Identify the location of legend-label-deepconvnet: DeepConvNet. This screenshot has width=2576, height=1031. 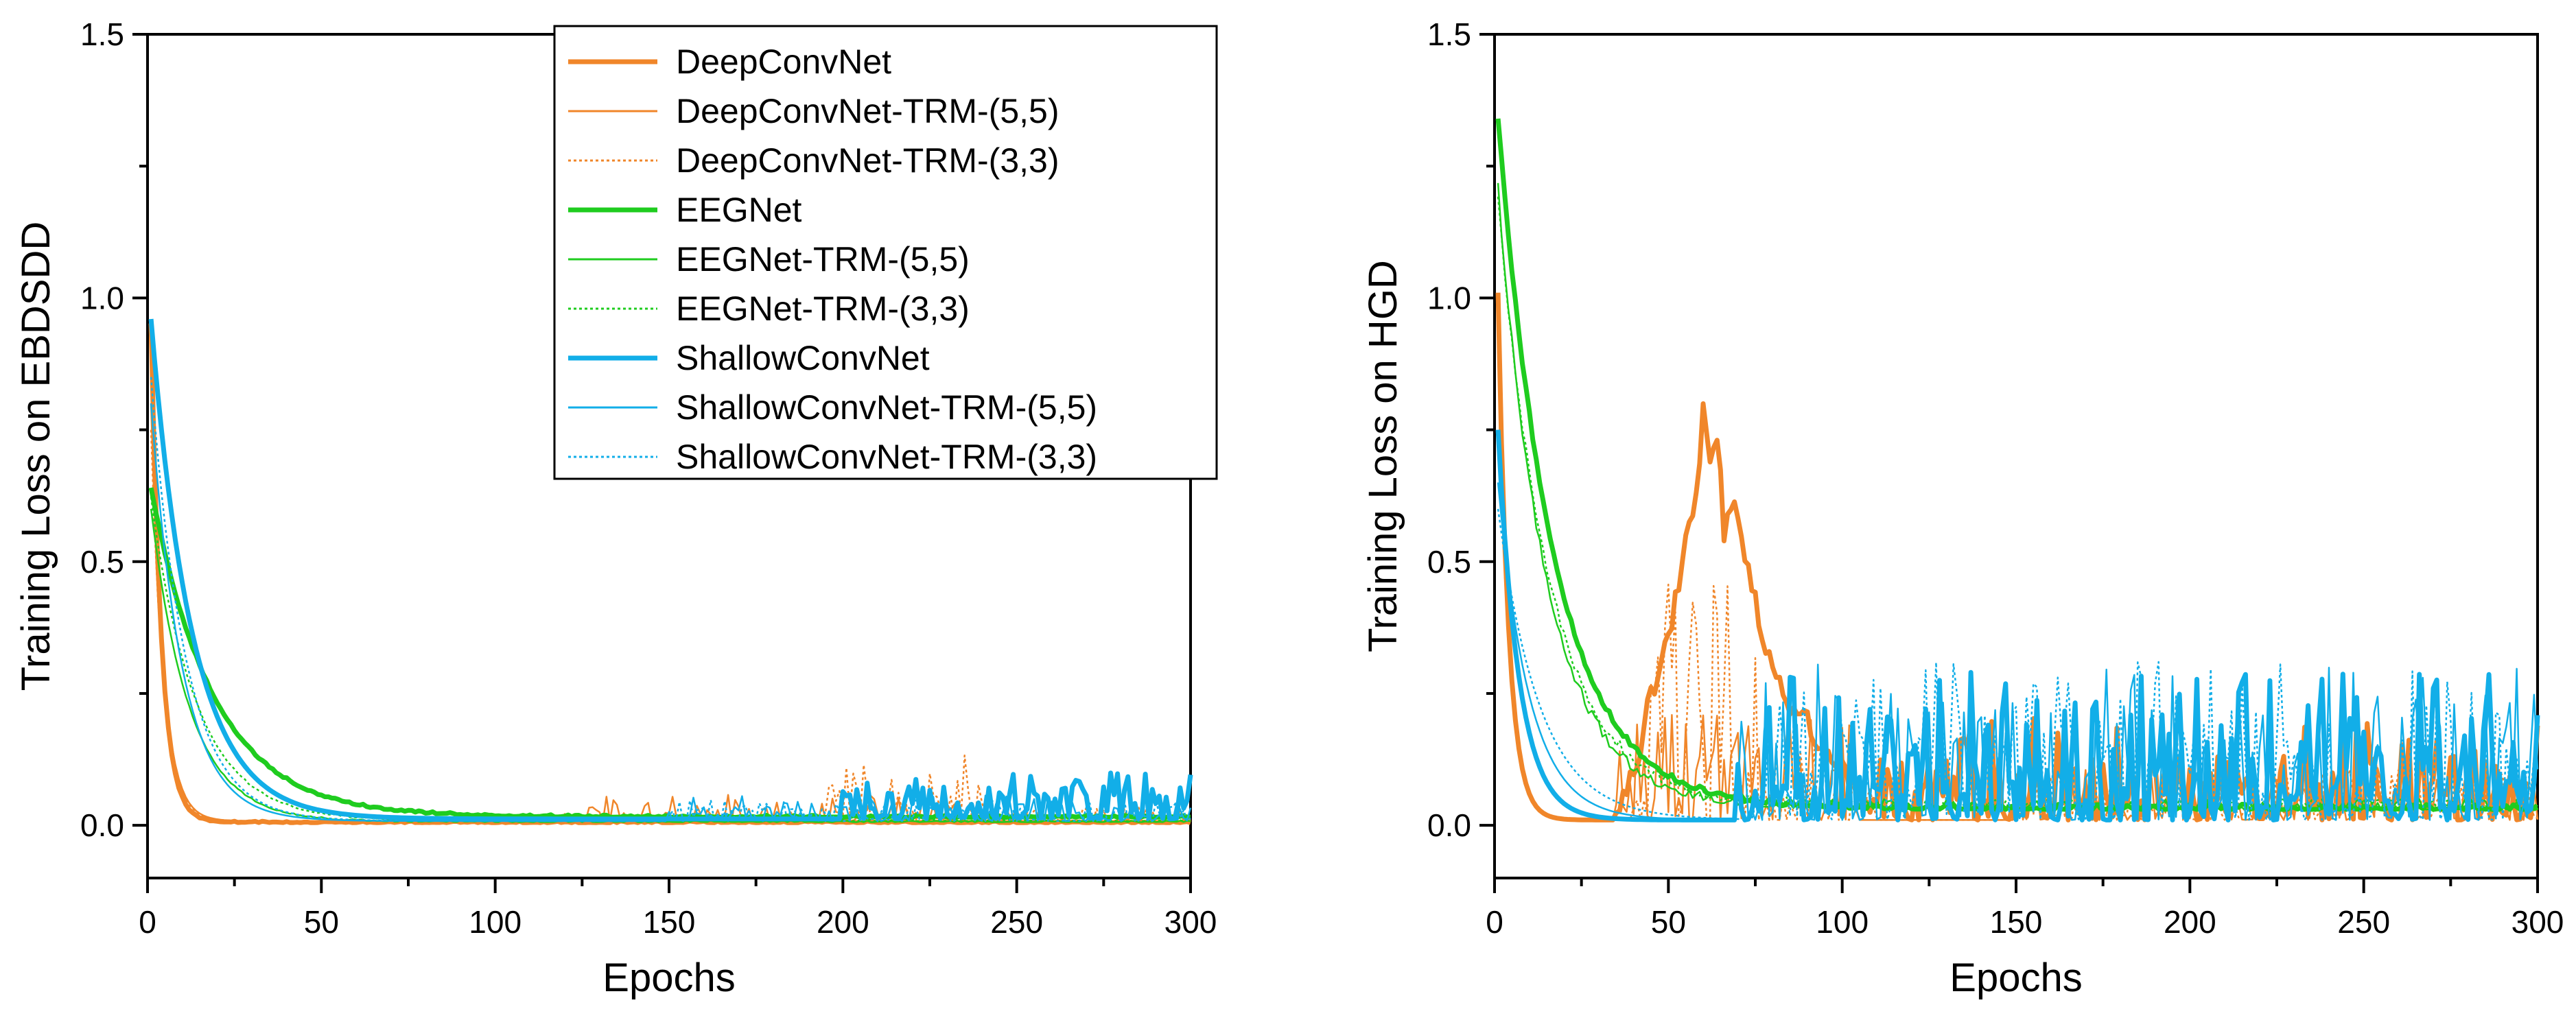
(783, 62).